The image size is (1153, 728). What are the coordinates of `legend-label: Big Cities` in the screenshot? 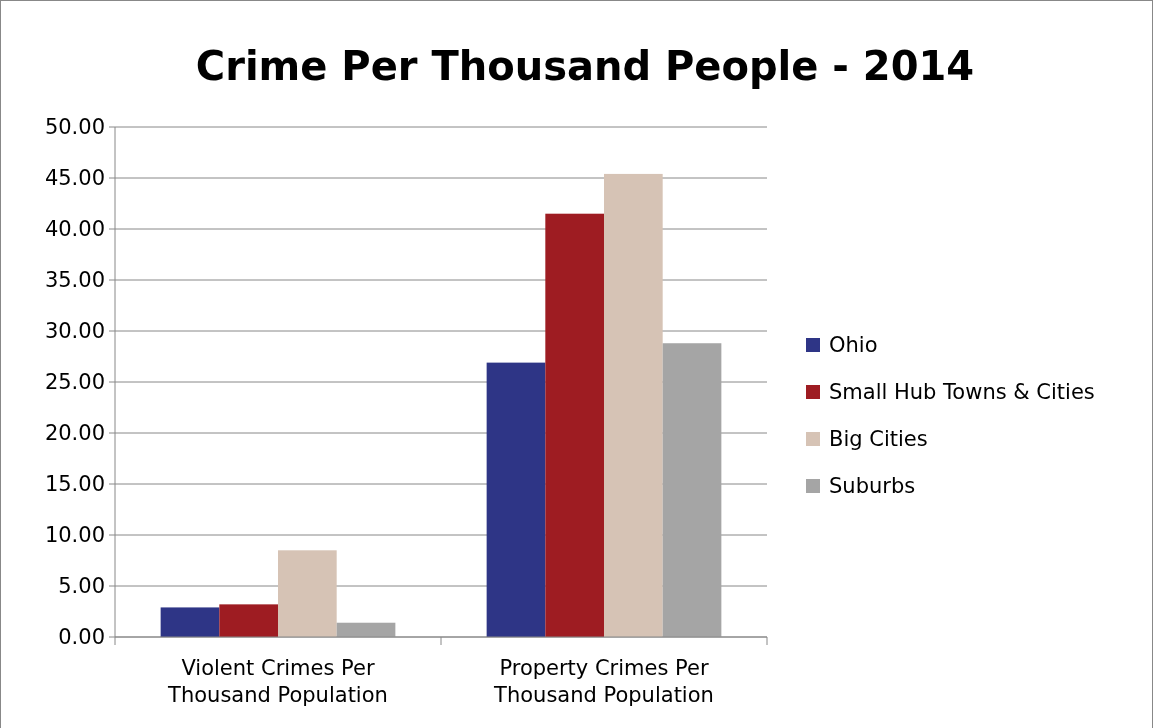 It's located at (878, 439).